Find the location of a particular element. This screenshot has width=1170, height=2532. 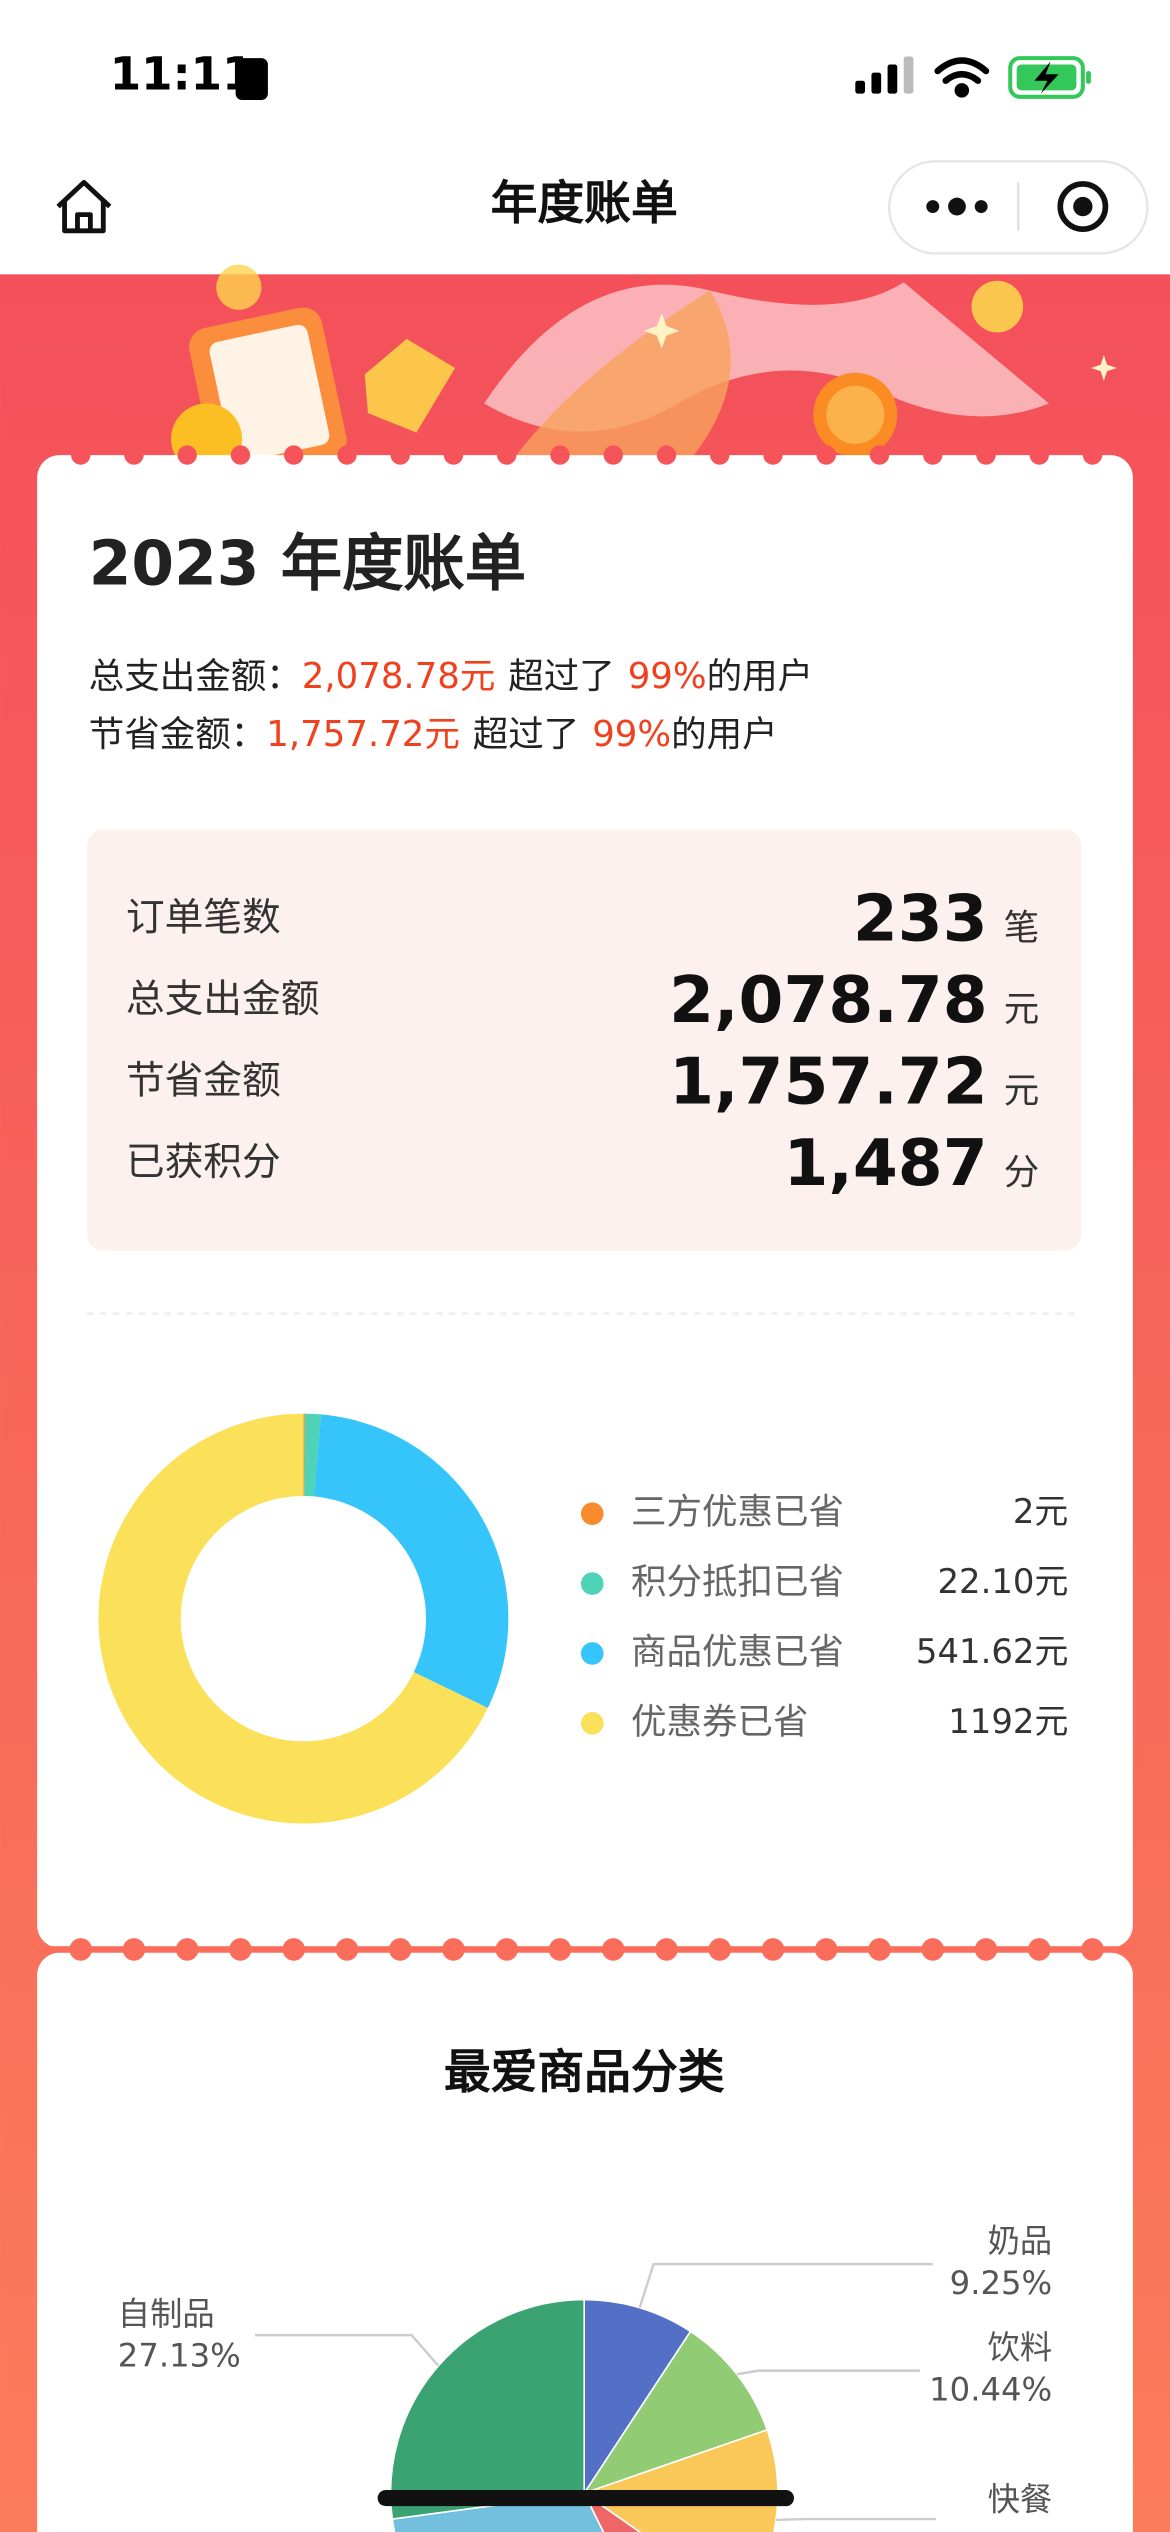

card-gap is located at coordinates (585, 1949).